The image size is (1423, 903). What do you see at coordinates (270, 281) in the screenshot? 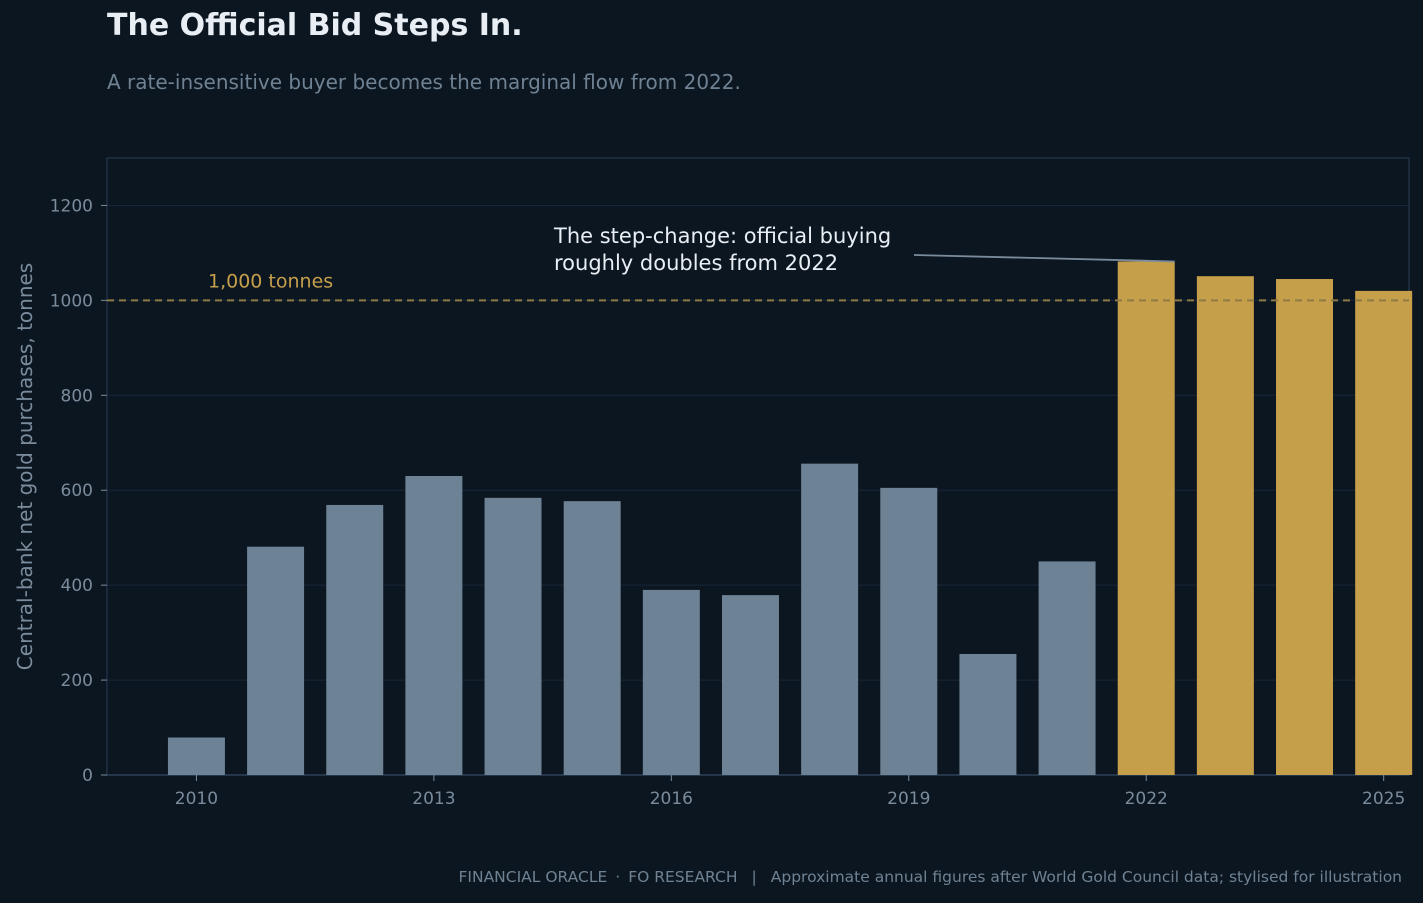
I see `reference-line-label: 1,000 tonnes` at bounding box center [270, 281].